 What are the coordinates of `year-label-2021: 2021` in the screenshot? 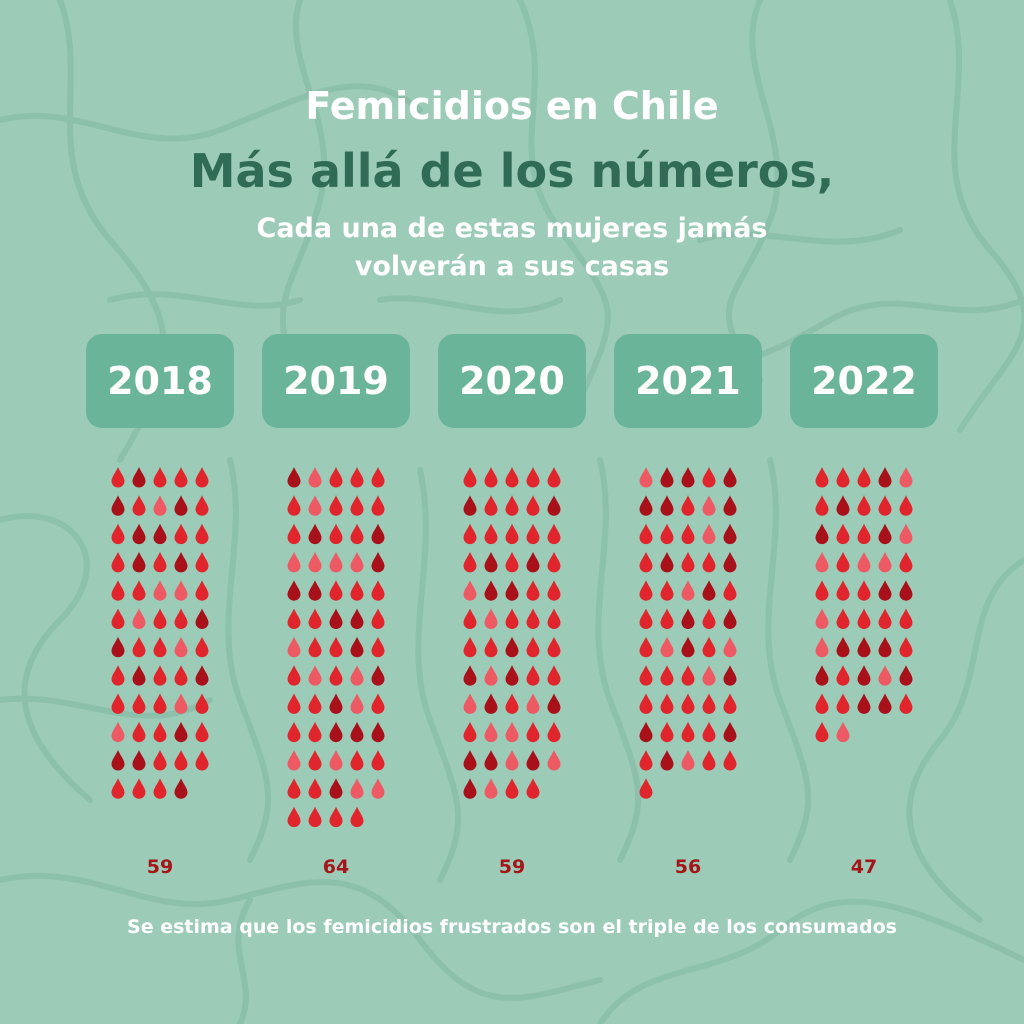 It's located at (688, 381).